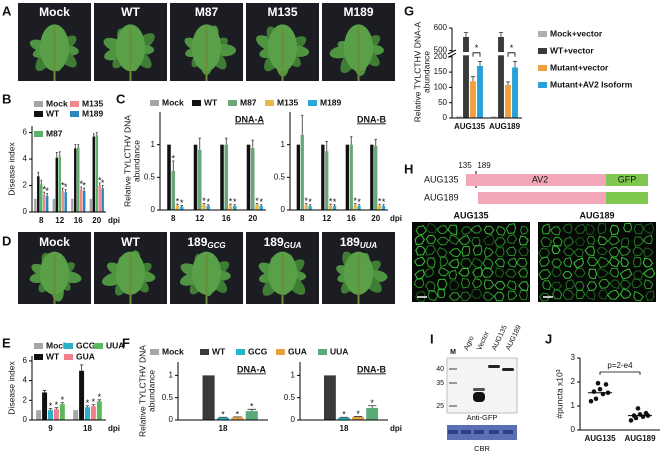 This screenshot has width=667, height=461. I want to click on x-tick-label: 18, so click(87, 428).